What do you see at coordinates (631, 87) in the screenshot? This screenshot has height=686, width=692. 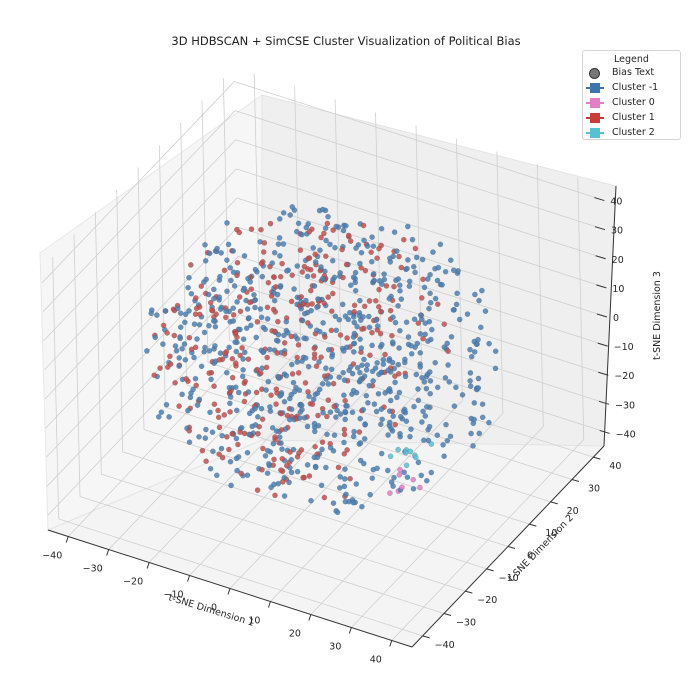 I see `legend-item-cluster-neg1: Cluster -1` at bounding box center [631, 87].